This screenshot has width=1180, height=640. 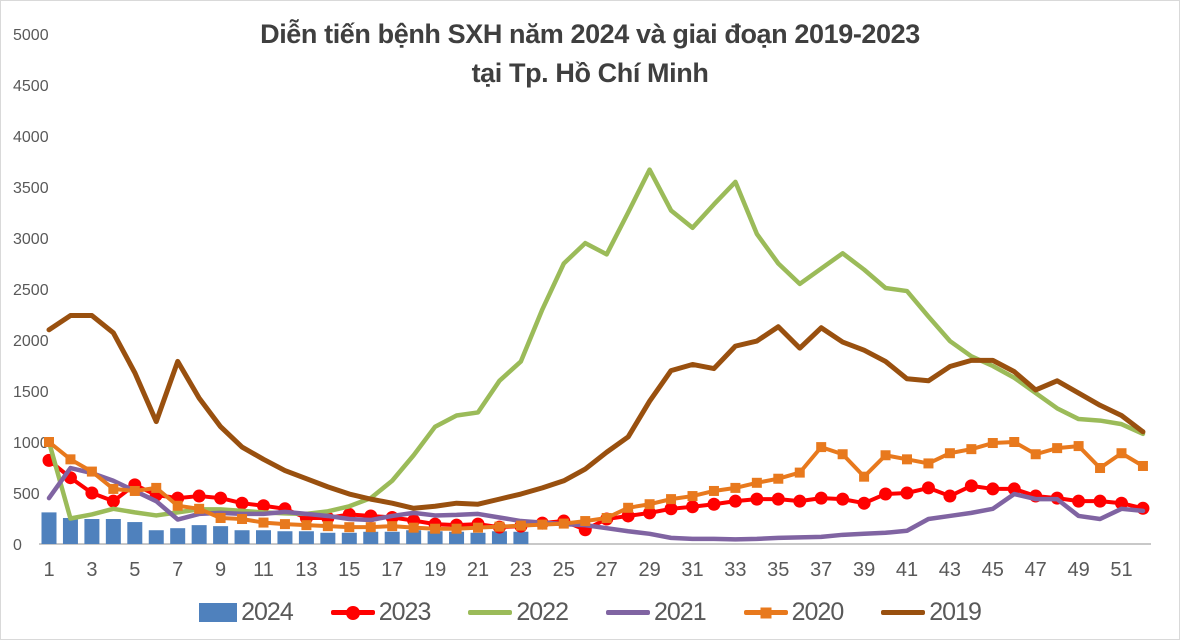 I want to click on legend-item-2021: 2021, so click(x=656, y=612).